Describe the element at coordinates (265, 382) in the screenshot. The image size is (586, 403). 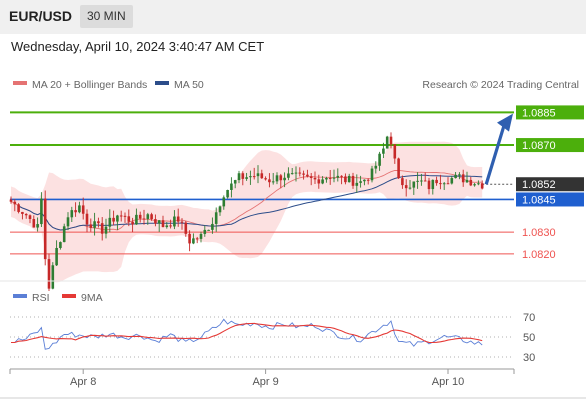
I see `time-tick-label: Apr 9` at that location.